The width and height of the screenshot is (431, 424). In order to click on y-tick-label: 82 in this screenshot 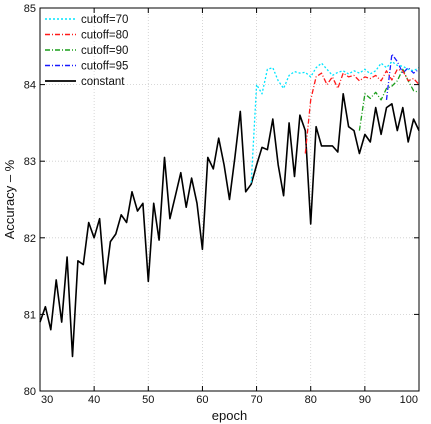, I will do `click(30, 239)`.